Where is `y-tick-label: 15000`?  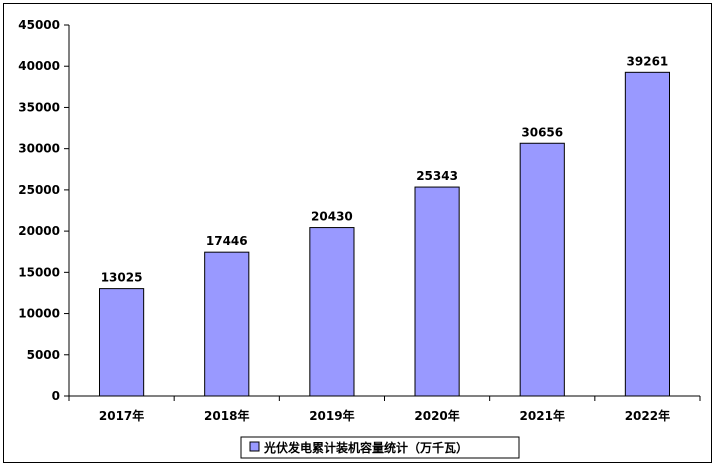 y-tick-label: 15000 is located at coordinates (39, 272).